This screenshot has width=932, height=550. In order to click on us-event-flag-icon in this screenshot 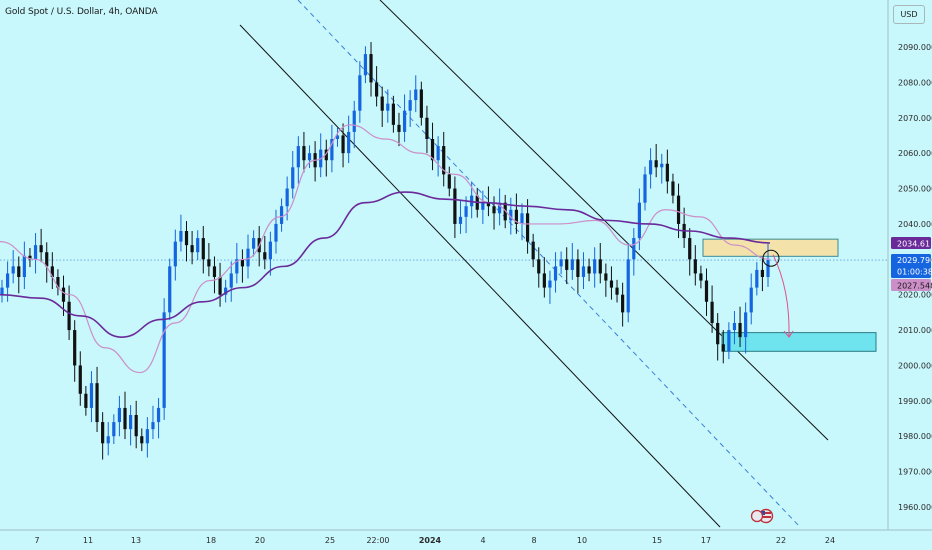, I will do `click(762, 516)`.